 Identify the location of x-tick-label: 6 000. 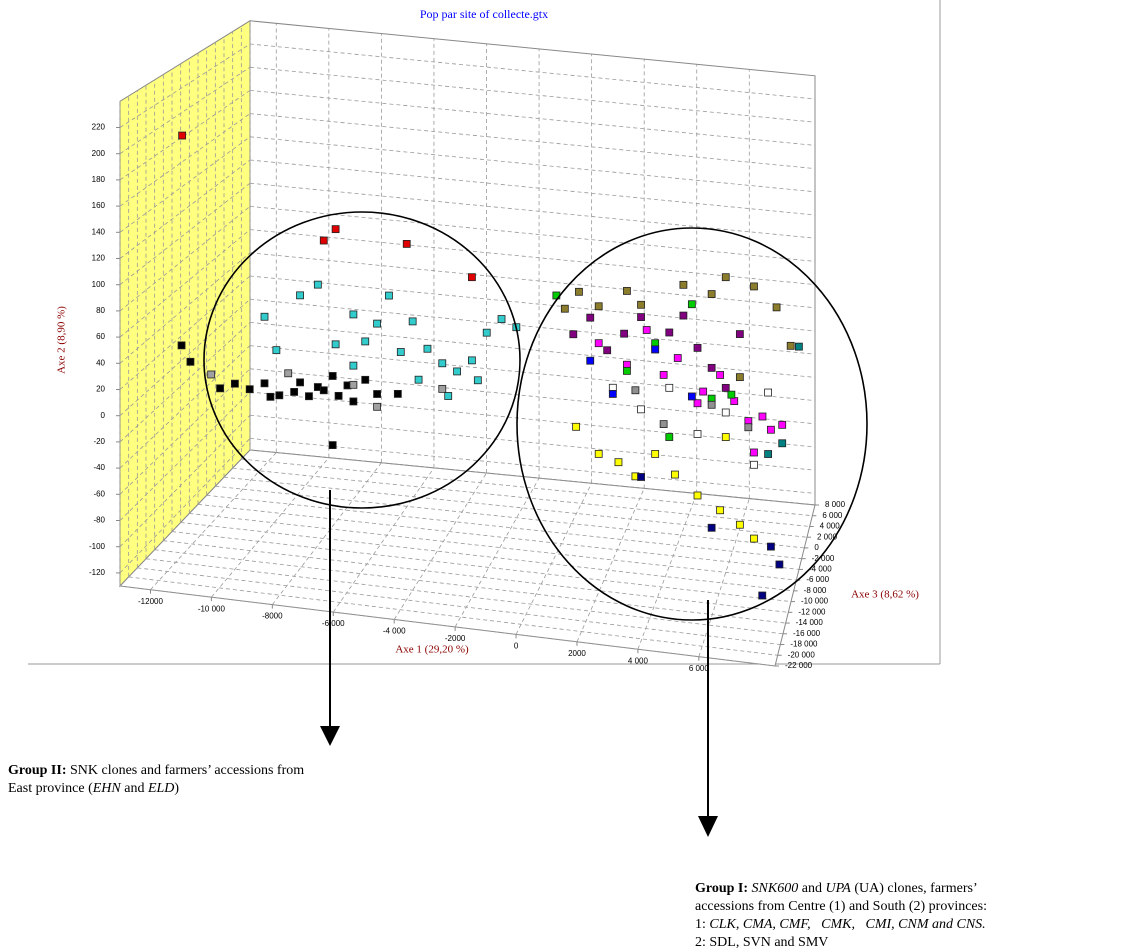
(699, 668).